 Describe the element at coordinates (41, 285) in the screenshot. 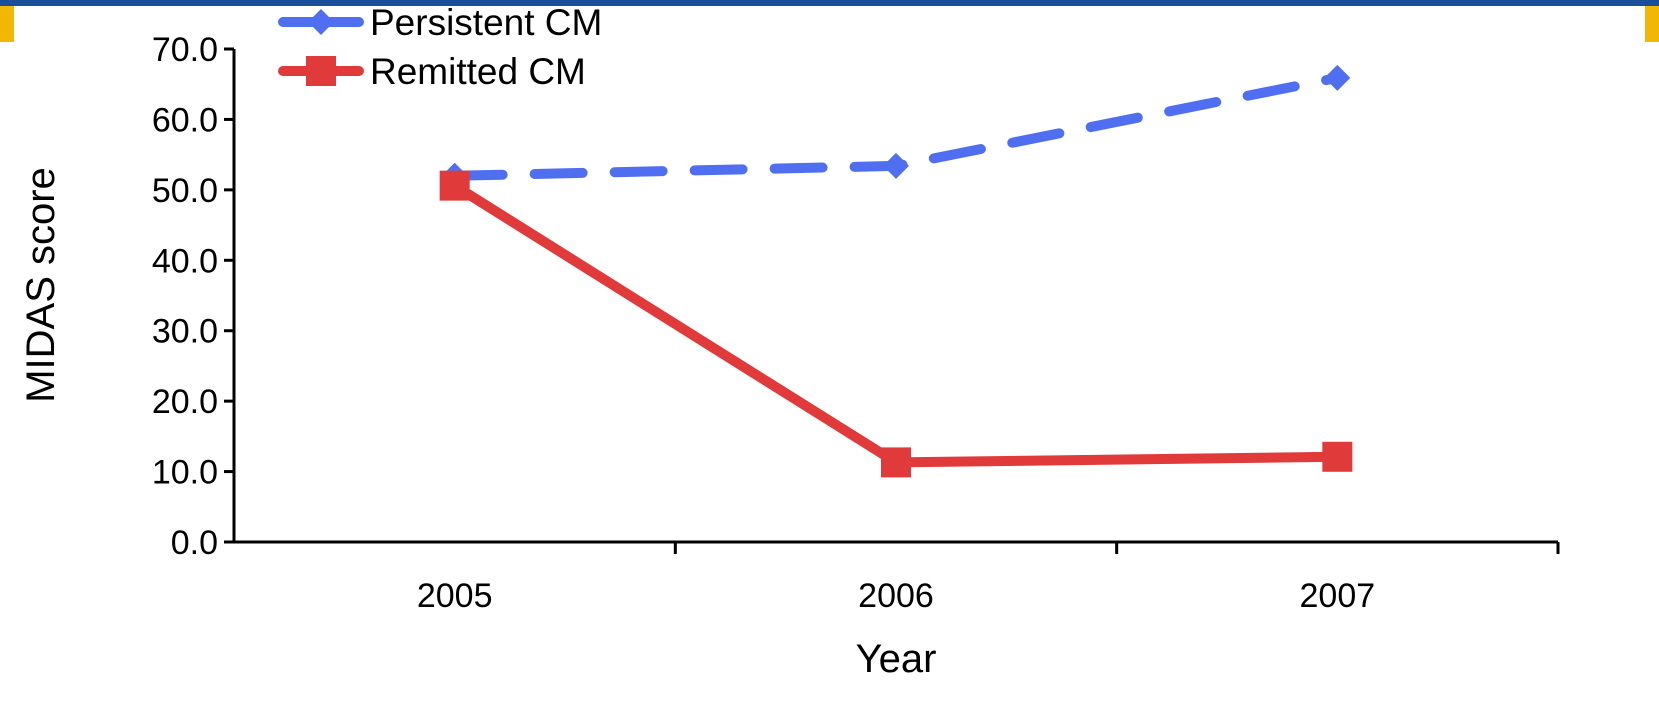

I see `y-axis-title: MIDAS score` at that location.